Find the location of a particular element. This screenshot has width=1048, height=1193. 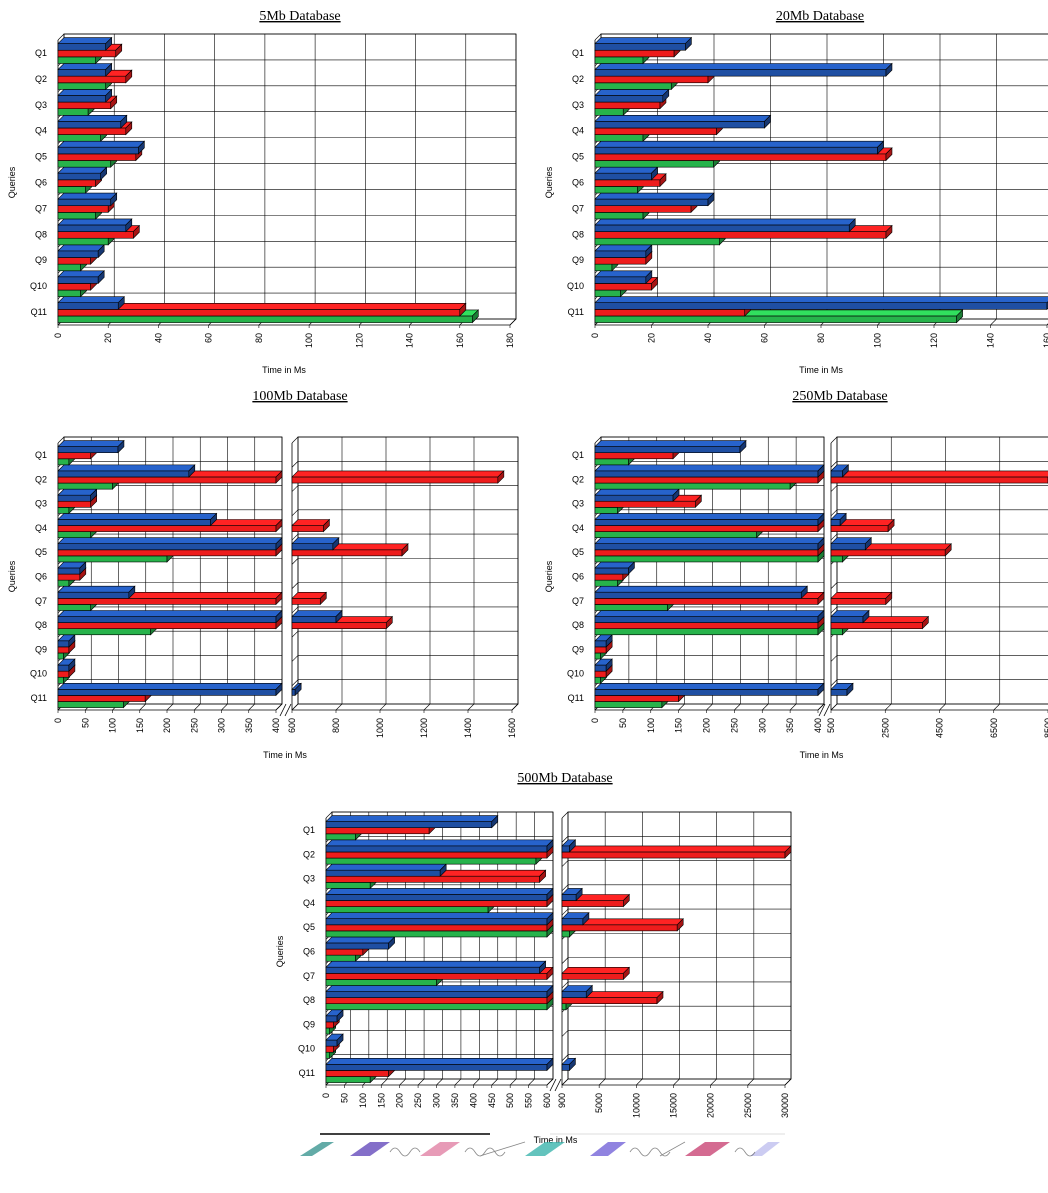

x-tick-label: 180 is located at coordinates (510, 340).